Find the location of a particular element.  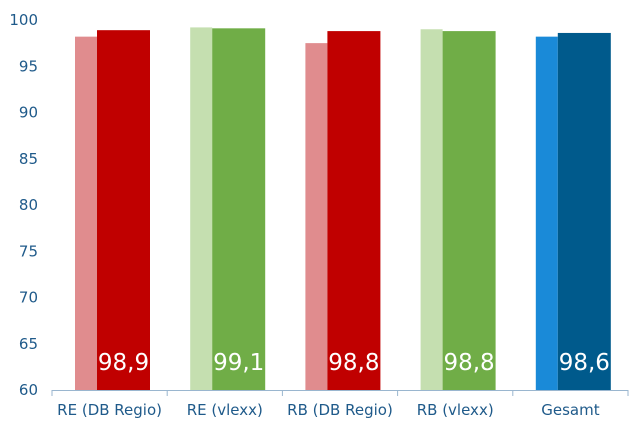

y-tick-label: 60 is located at coordinates (28, 390).